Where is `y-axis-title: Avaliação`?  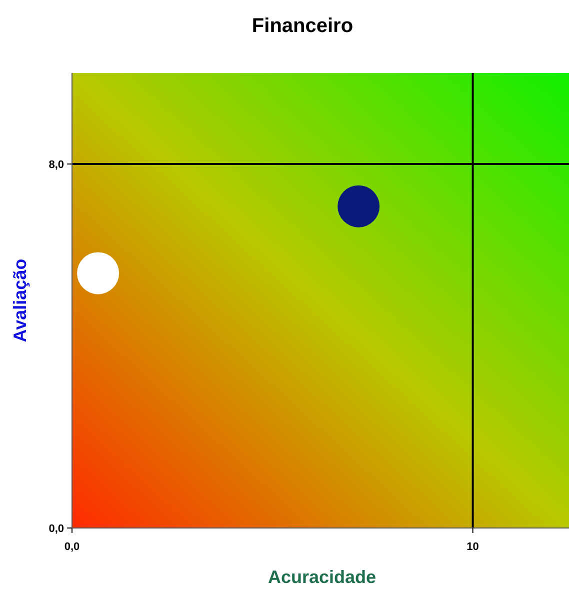 y-axis-title: Avaliação is located at coordinates (20, 300).